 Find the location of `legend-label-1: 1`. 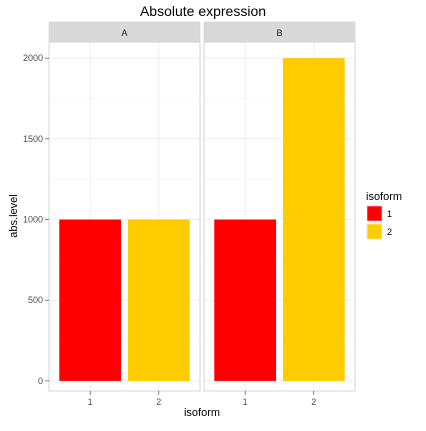

legend-label-1: 1 is located at coordinates (389, 214).